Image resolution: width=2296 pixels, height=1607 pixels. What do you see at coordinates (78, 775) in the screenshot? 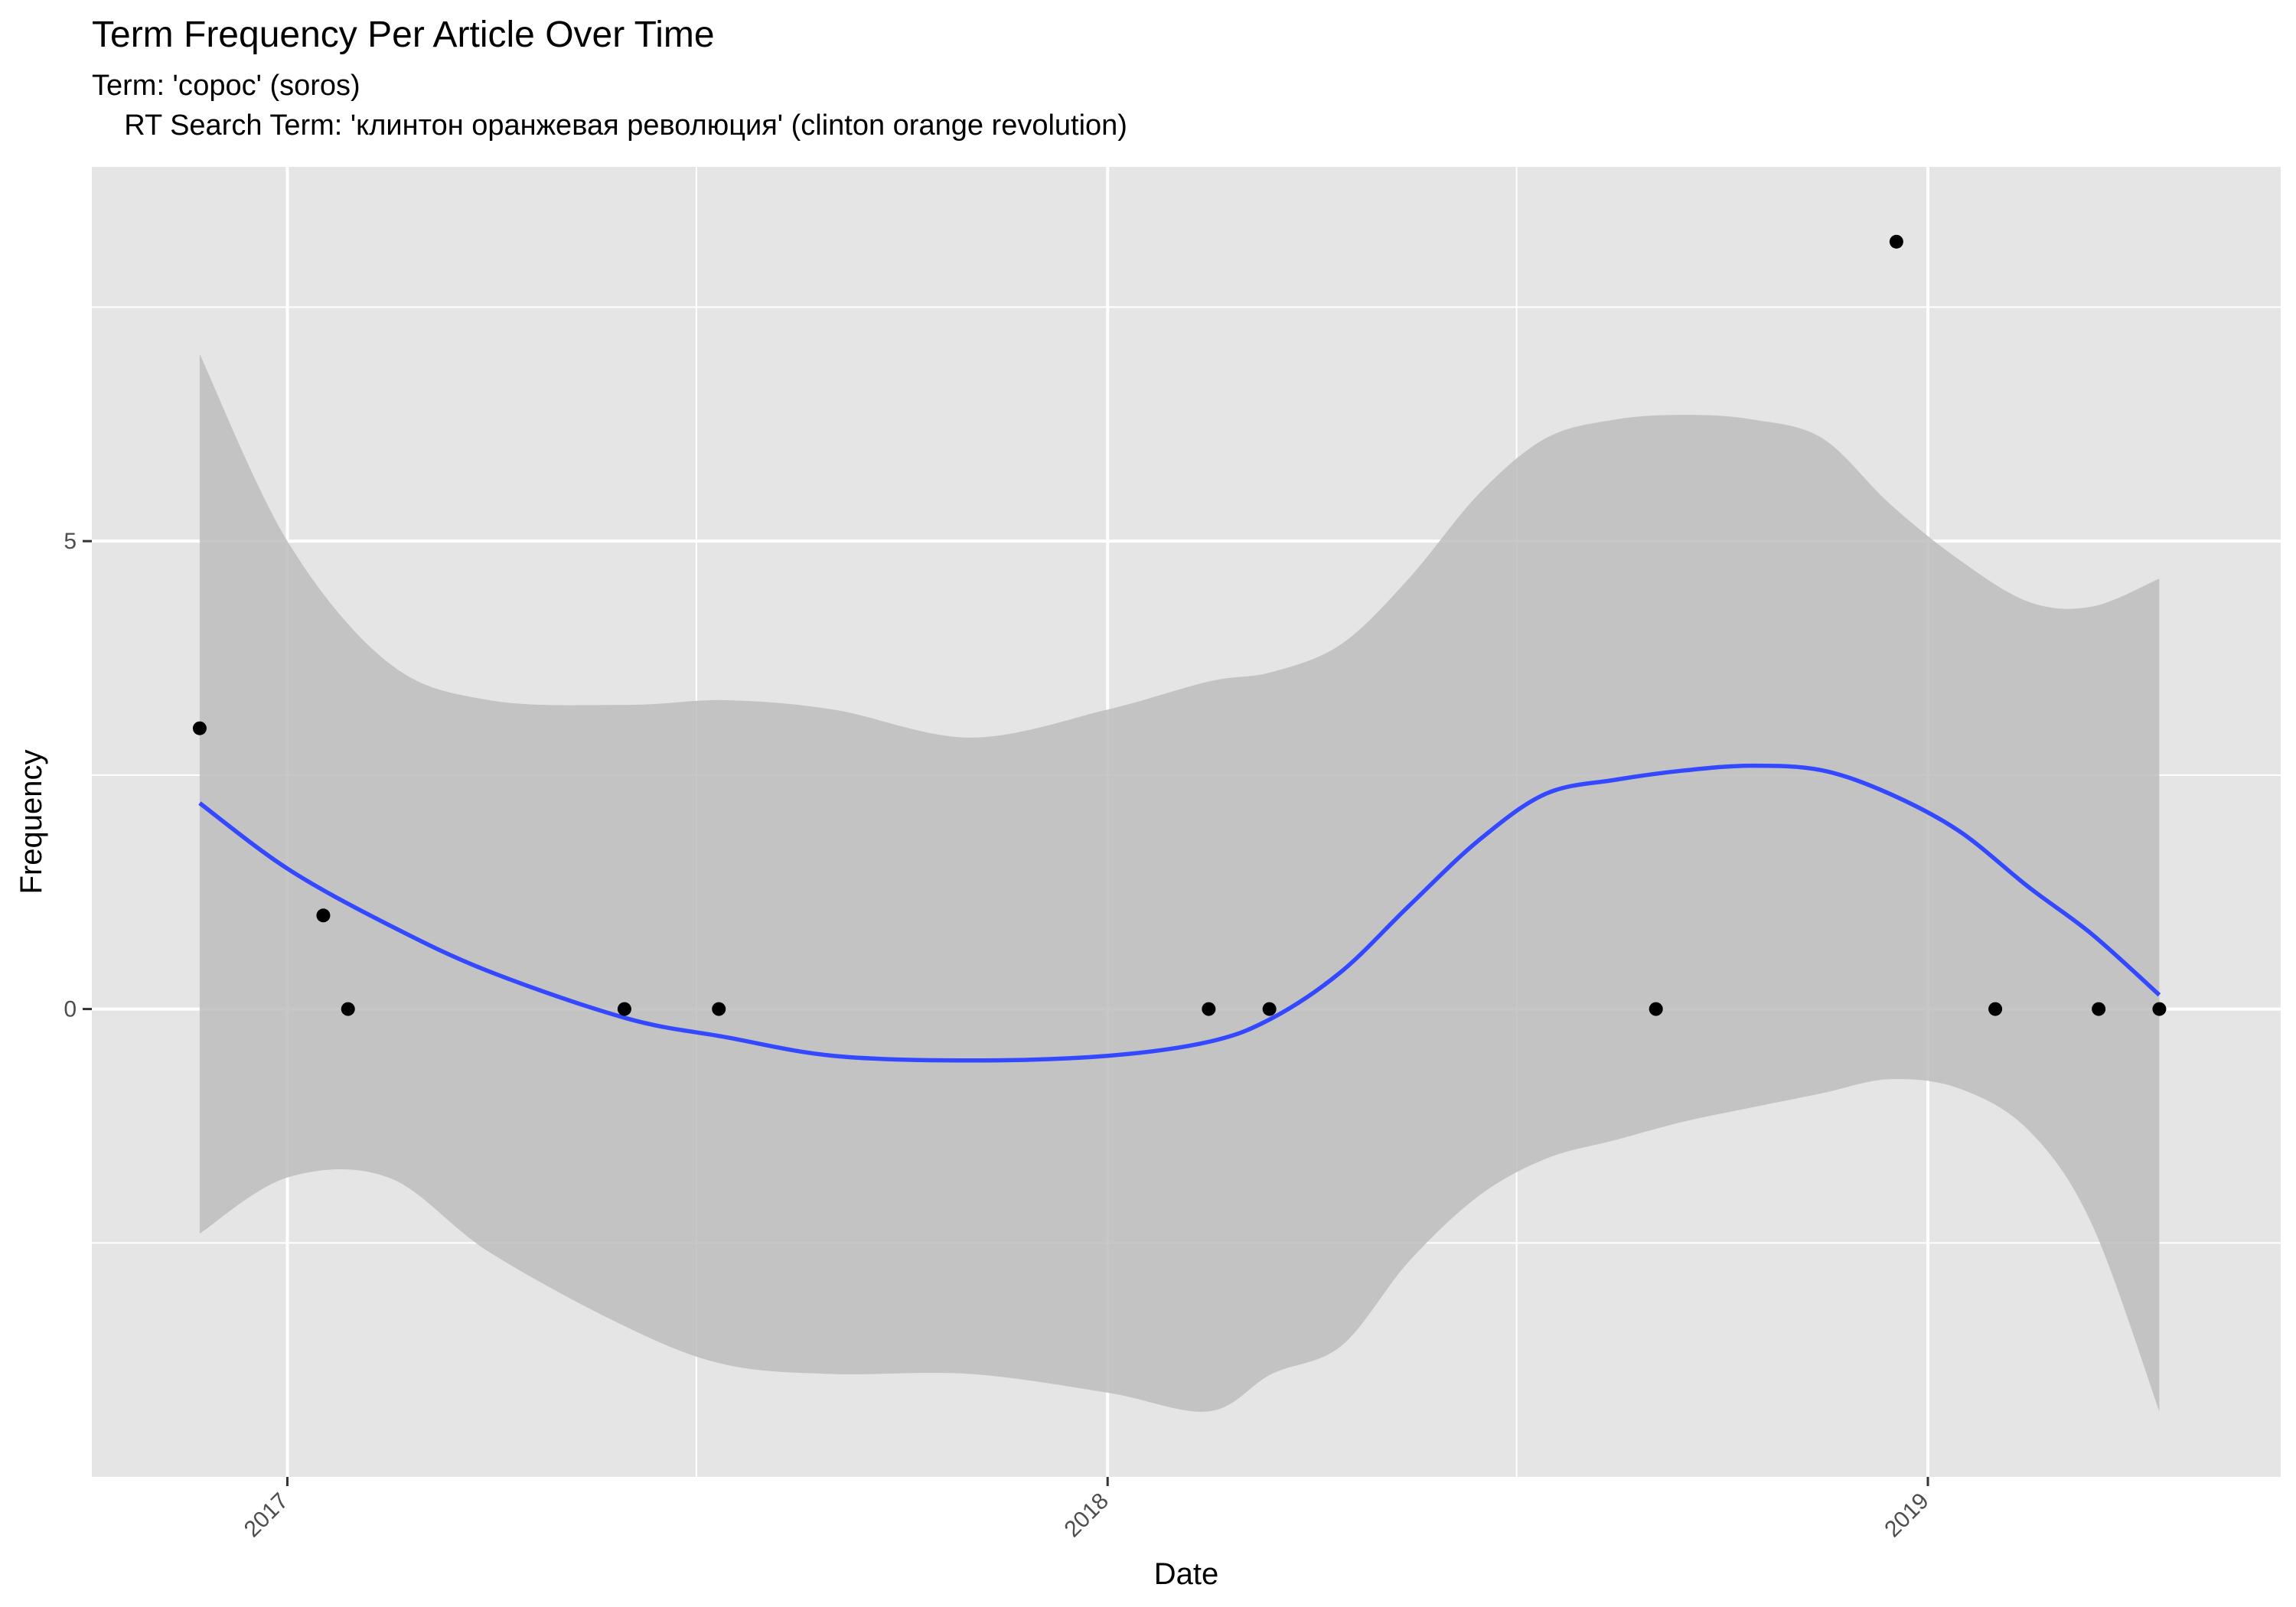
I see `y-axis: 05` at bounding box center [78, 775].